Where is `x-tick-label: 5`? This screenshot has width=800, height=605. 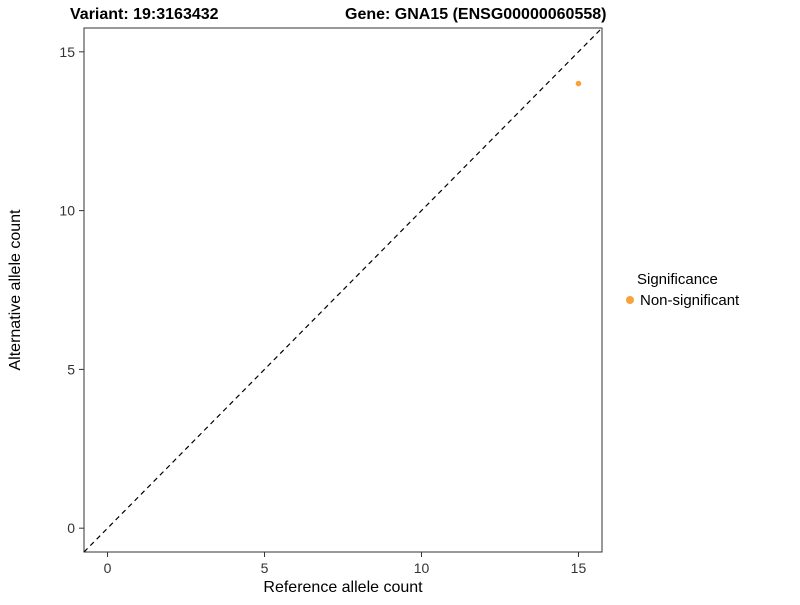
x-tick-label: 5 is located at coordinates (265, 568).